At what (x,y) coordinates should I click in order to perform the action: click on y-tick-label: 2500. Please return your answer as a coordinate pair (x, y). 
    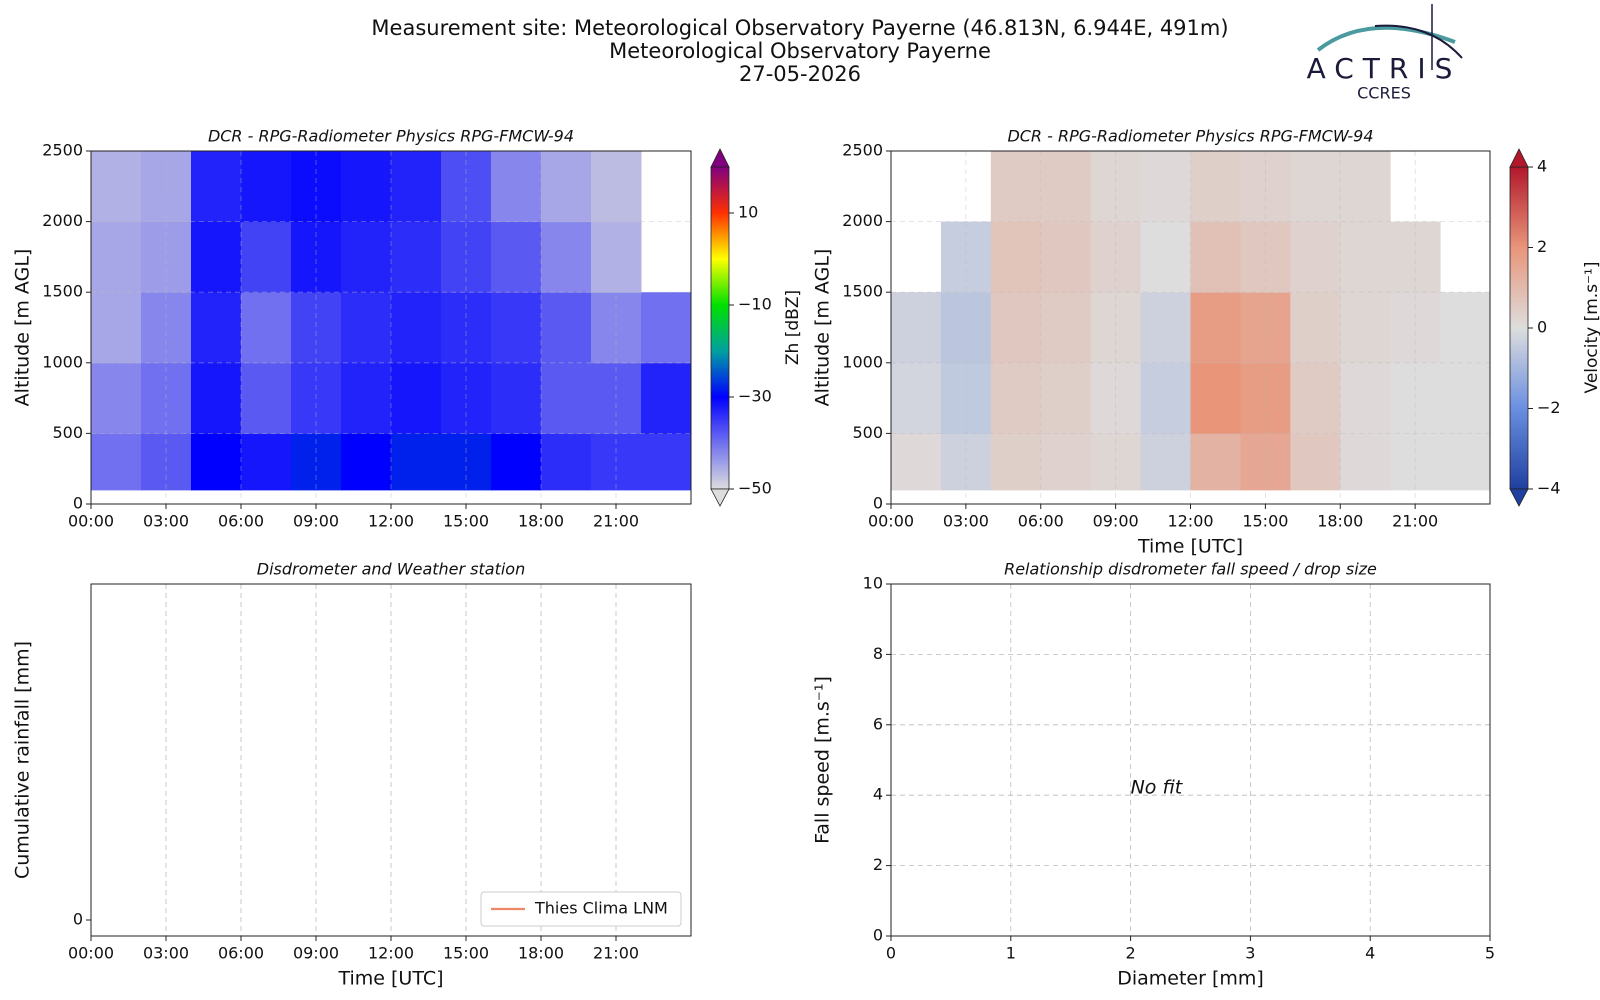
    Looking at the image, I should click on (862, 150).